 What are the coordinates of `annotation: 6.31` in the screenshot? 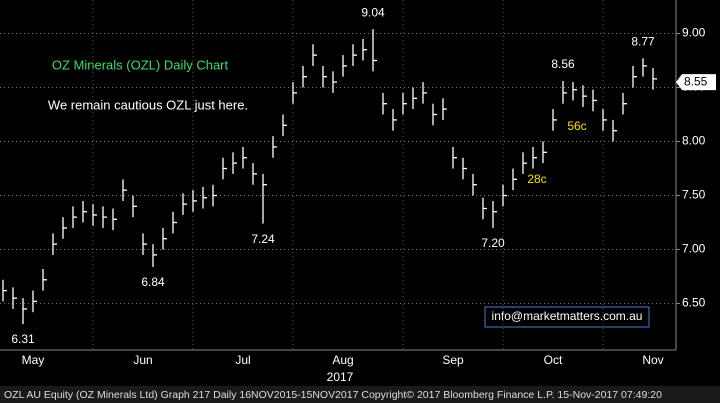 It's located at (23, 339).